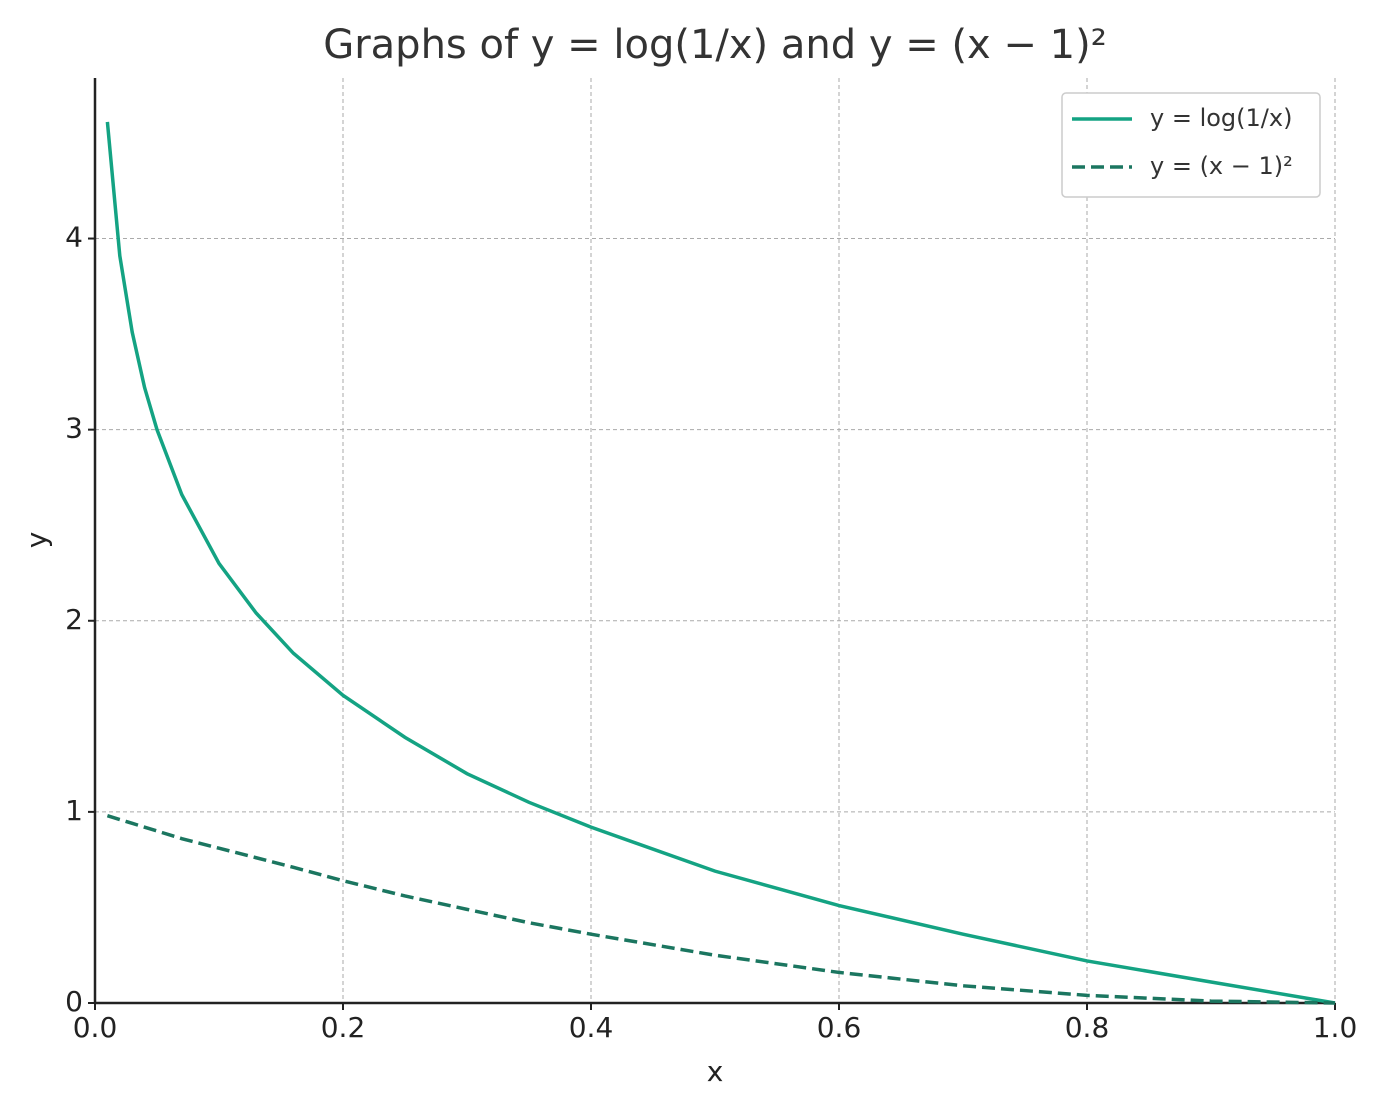 Image resolution: width=1381 pixels, height=1110 pixels. What do you see at coordinates (343, 1027) in the screenshot?
I see `x-tick-label: 0.2` at bounding box center [343, 1027].